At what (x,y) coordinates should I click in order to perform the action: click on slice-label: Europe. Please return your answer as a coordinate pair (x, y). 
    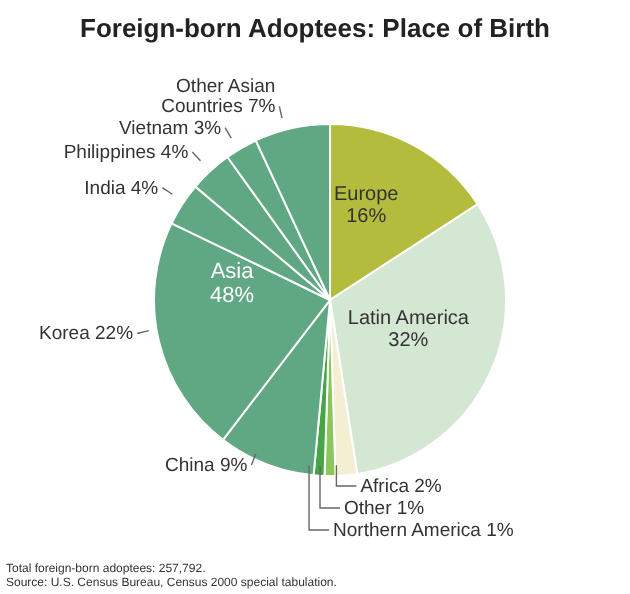
    Looking at the image, I should click on (366, 193).